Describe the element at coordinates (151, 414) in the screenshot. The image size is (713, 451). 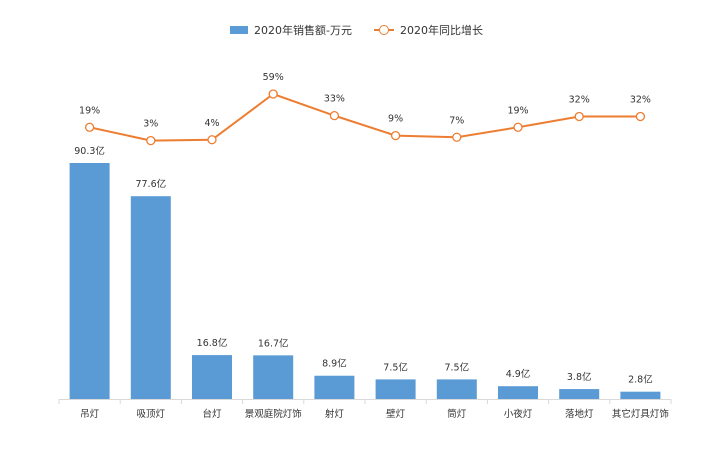
I see `x-tick-label: 吸顶灯` at that location.